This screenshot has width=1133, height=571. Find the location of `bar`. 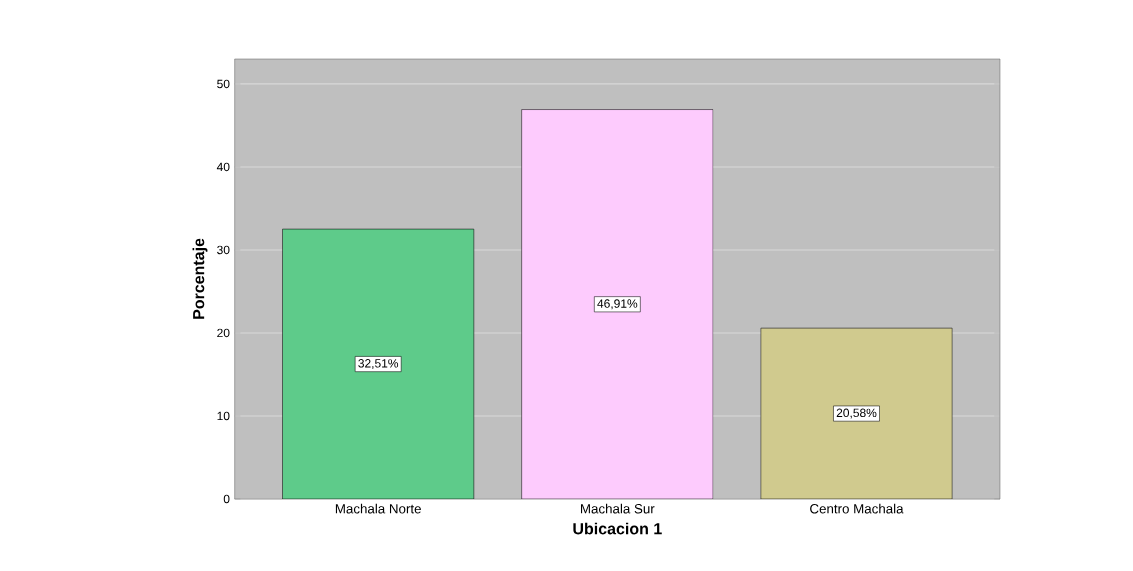

bar is located at coordinates (617, 304).